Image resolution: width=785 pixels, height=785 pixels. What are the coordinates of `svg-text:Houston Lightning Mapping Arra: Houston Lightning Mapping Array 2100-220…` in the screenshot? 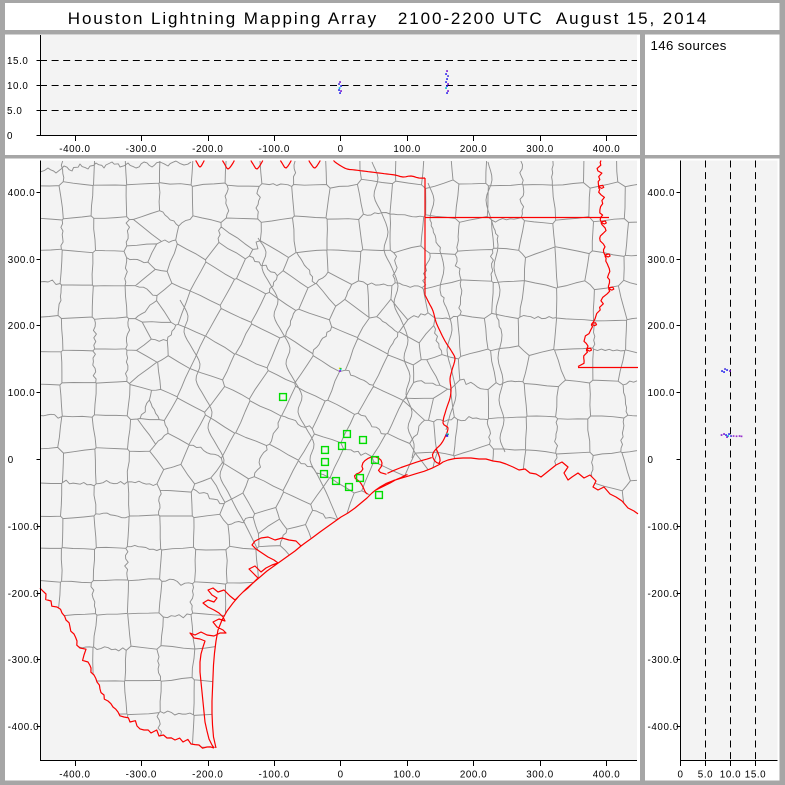 It's located at (388, 18).